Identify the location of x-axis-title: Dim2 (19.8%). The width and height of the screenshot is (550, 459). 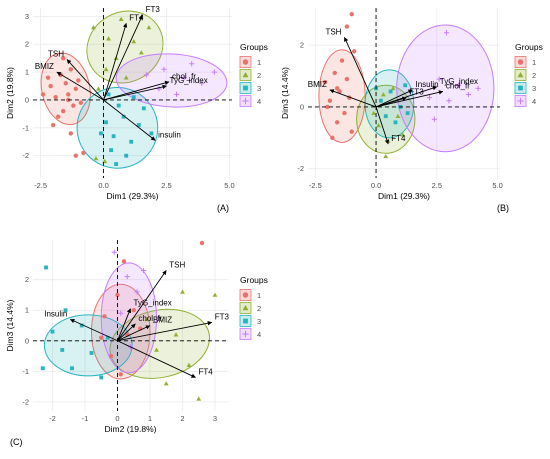
(131, 429).